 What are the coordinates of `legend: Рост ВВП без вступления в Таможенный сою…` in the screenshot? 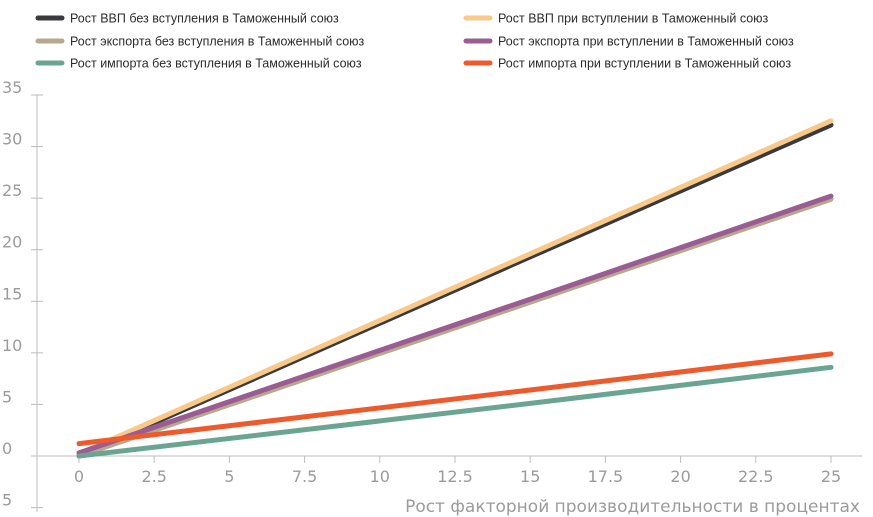 It's located at (414, 41).